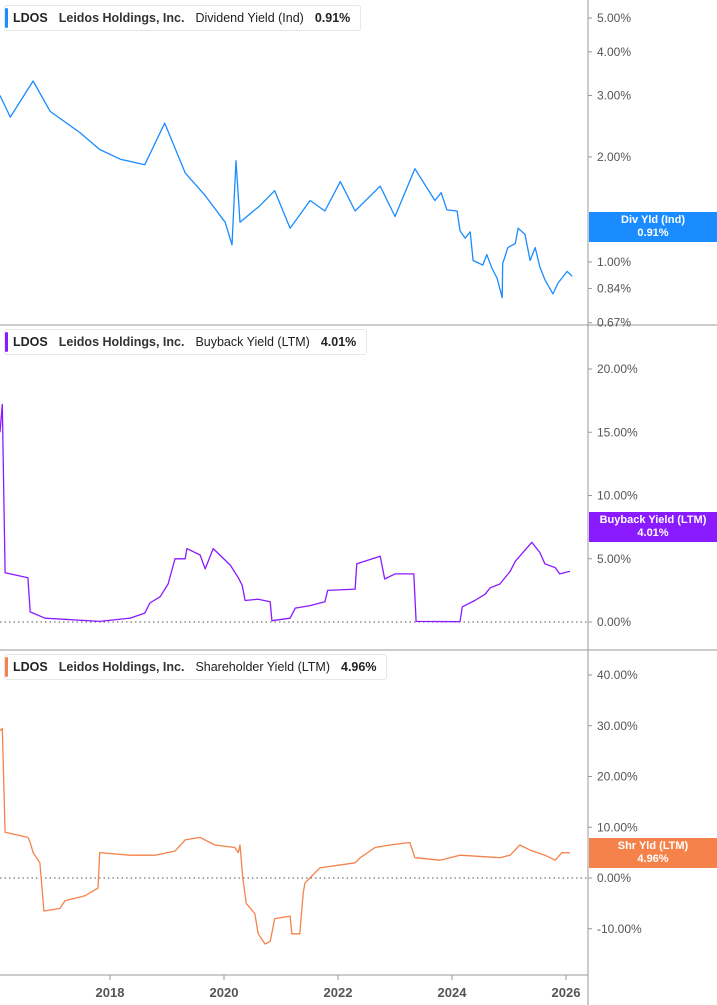  What do you see at coordinates (566, 992) in the screenshot?
I see `x-tick-label: 2026` at bounding box center [566, 992].